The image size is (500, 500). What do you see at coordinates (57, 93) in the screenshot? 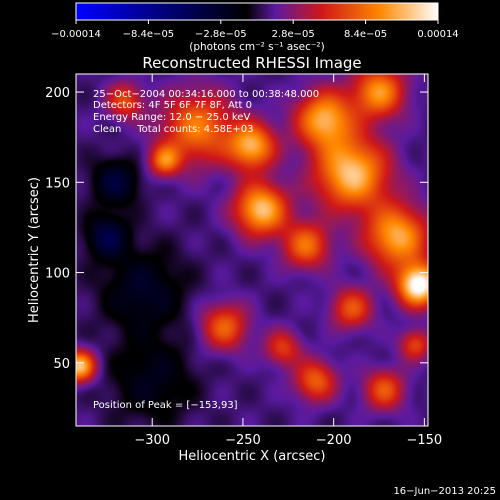
I see `y-tick-label: 200` at bounding box center [57, 93].